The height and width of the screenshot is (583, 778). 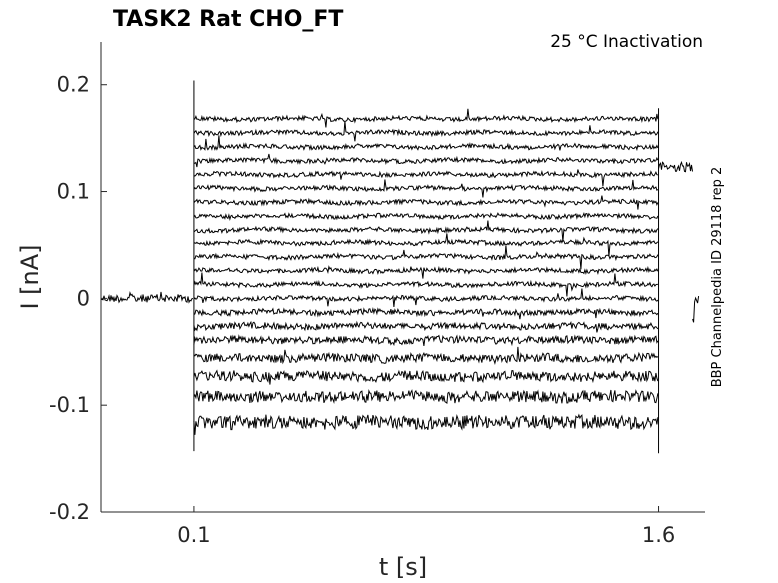 I want to click on trace-tail, so click(x=696, y=309).